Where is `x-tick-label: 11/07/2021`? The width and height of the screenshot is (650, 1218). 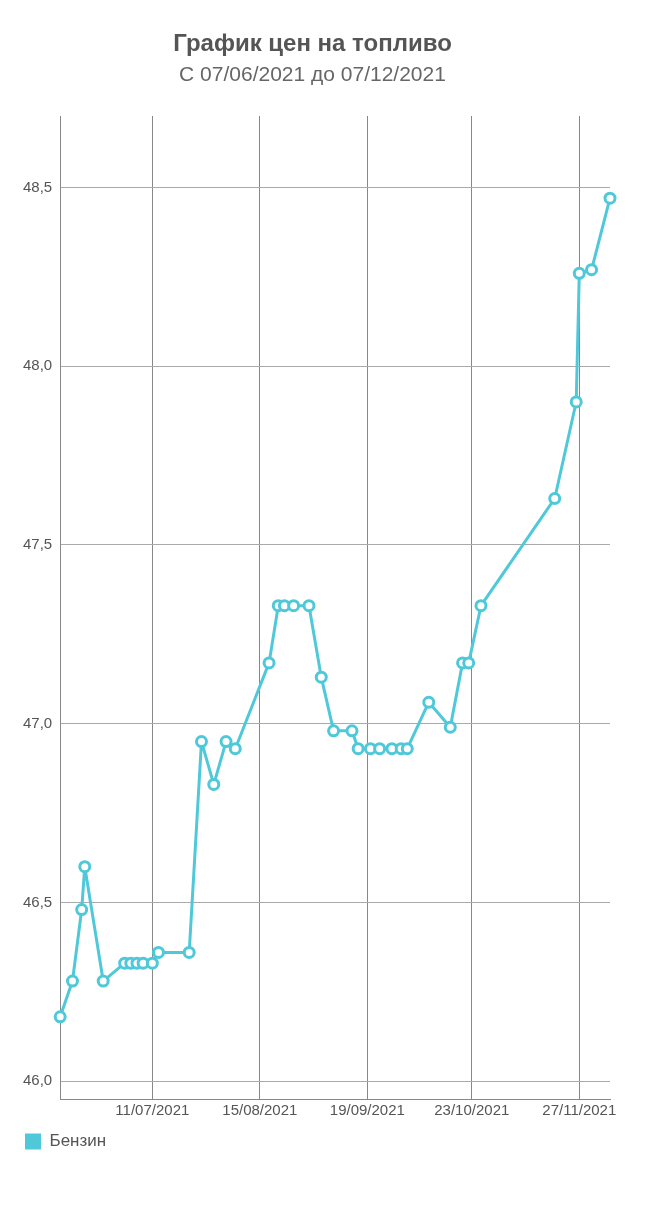
x-tick-label: 11/07/2021 is located at coordinates (152, 1110).